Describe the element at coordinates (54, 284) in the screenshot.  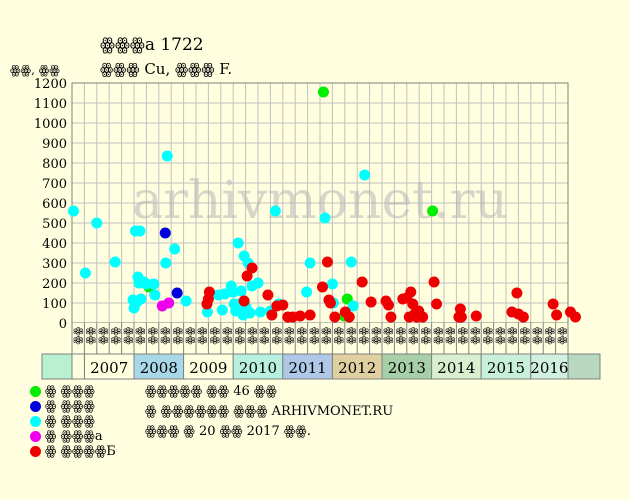
I see `y-tick-label: 200` at that location.